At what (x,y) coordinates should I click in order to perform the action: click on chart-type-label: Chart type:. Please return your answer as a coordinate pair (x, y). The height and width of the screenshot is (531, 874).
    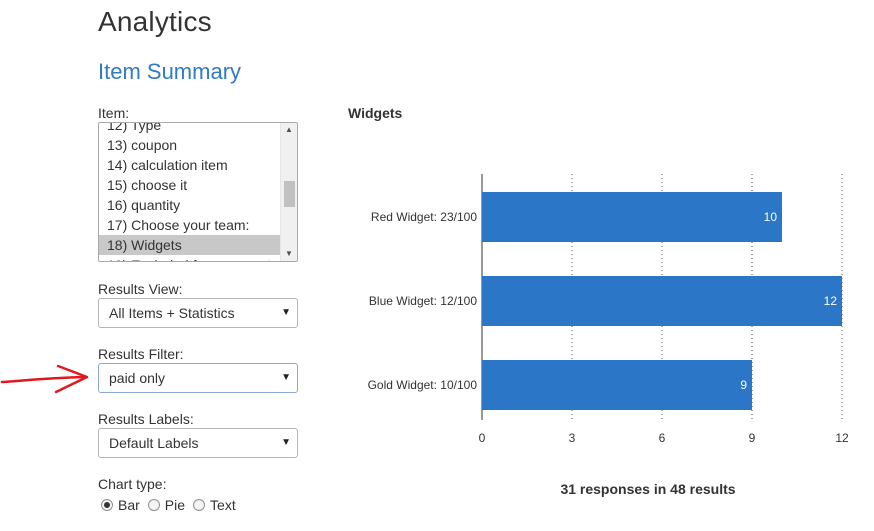
    Looking at the image, I should click on (132, 484).